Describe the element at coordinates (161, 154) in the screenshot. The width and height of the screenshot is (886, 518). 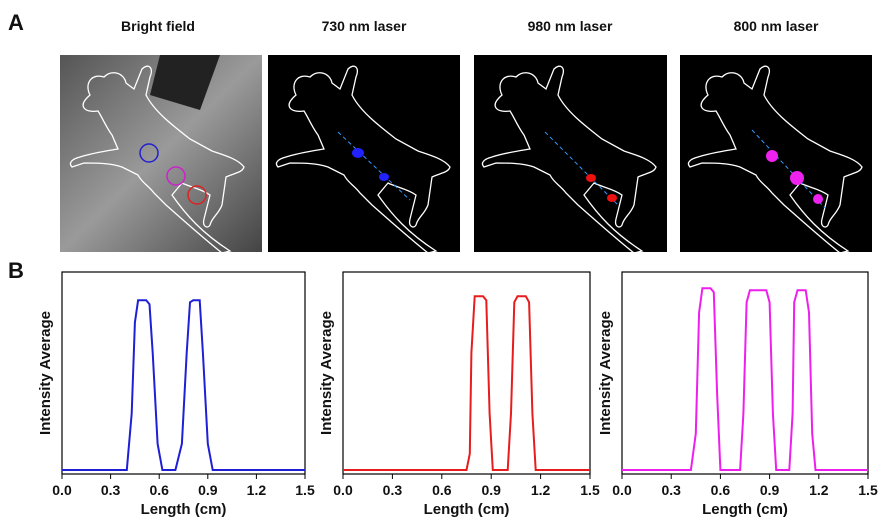
I see `image-bright-field` at that location.